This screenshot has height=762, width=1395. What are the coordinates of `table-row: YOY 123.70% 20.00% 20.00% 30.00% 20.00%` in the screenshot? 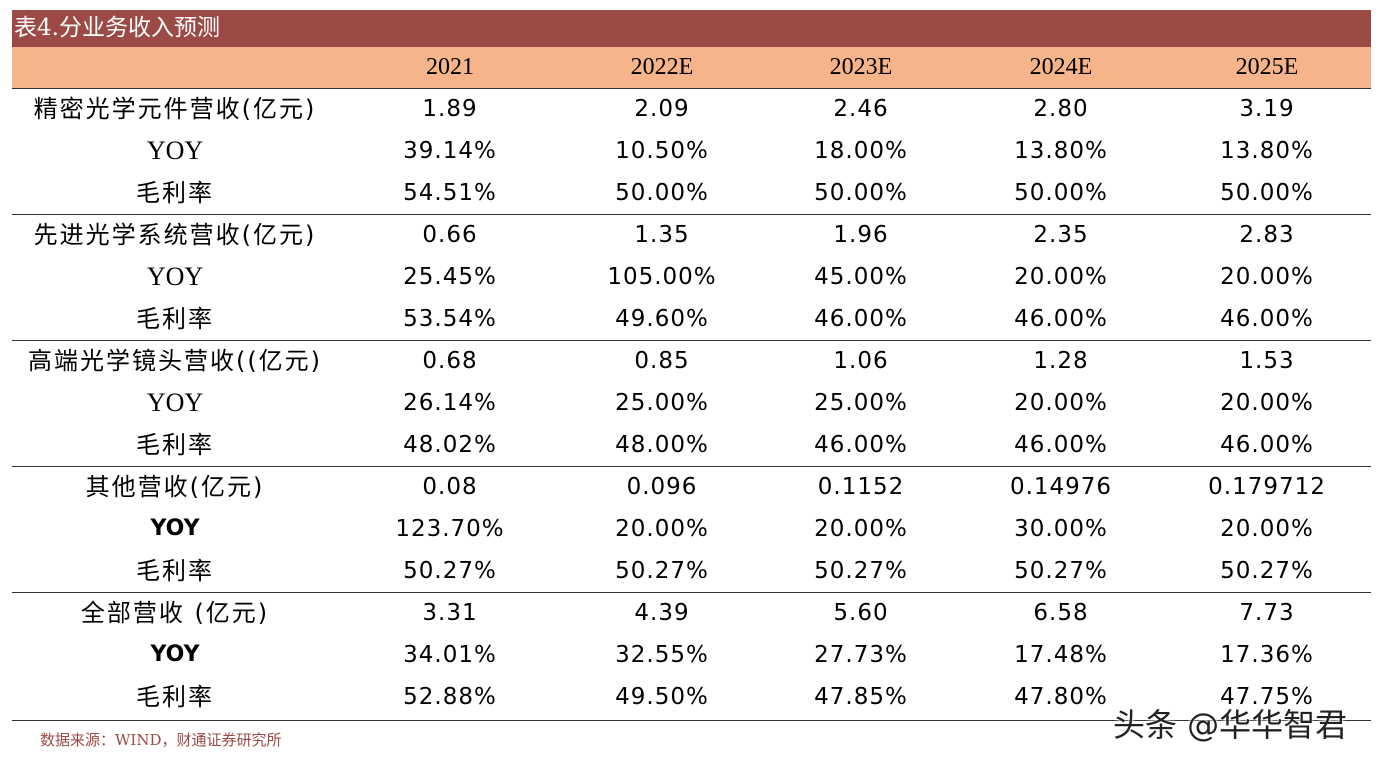 It's located at (691, 529).